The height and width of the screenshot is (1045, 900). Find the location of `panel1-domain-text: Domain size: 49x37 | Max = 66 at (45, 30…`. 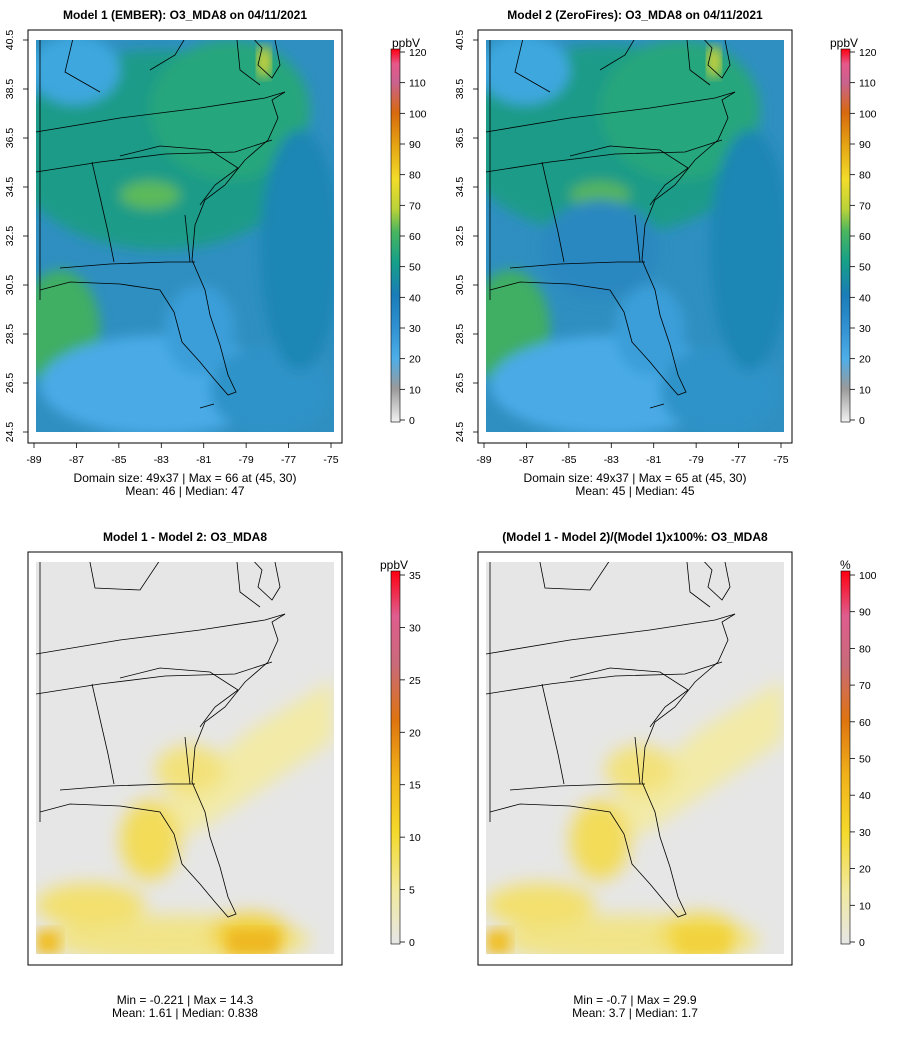

panel1-domain-text: Domain size: 49x37 | Max = 66 at (45, 30… is located at coordinates (185, 478).